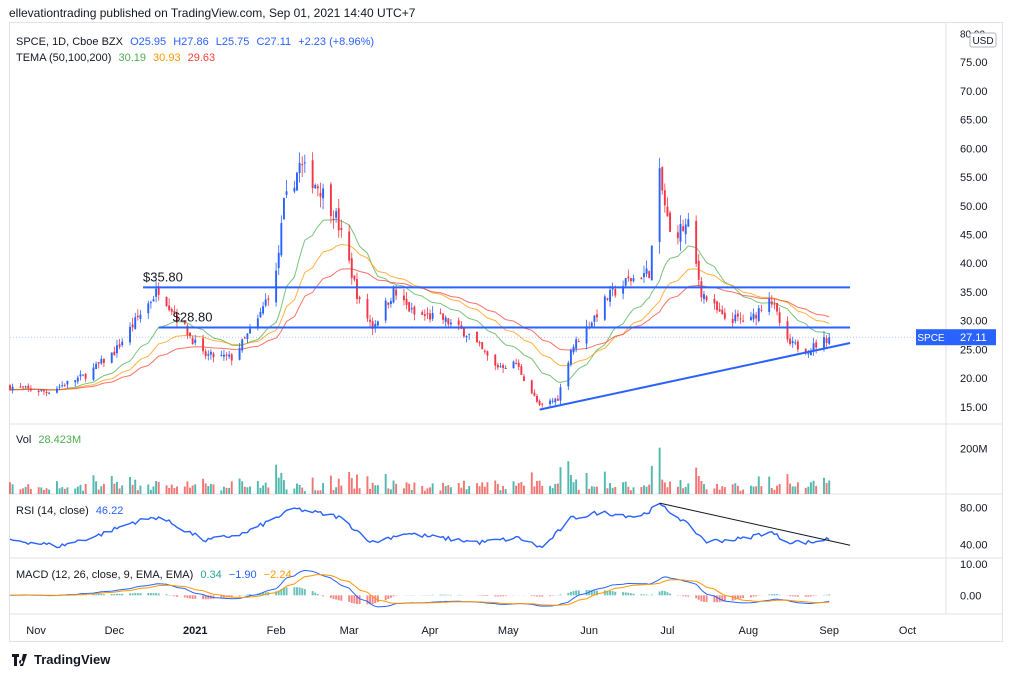 Image resolution: width=1024 pixels, height=676 pixels. What do you see at coordinates (191, 42) in the screenshot?
I see `legend-high: H27.86` at bounding box center [191, 42].